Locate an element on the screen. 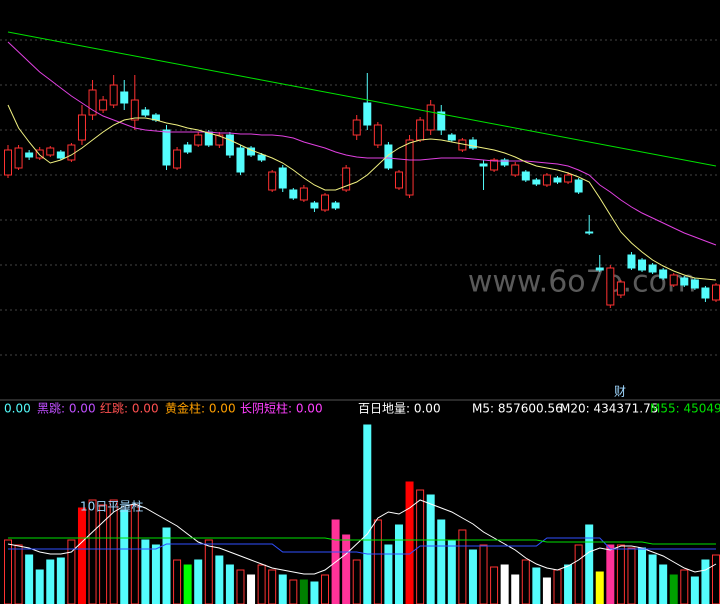 This screenshot has height=604, width=720. indicator-label: M20: 434371.75 is located at coordinates (609, 409).